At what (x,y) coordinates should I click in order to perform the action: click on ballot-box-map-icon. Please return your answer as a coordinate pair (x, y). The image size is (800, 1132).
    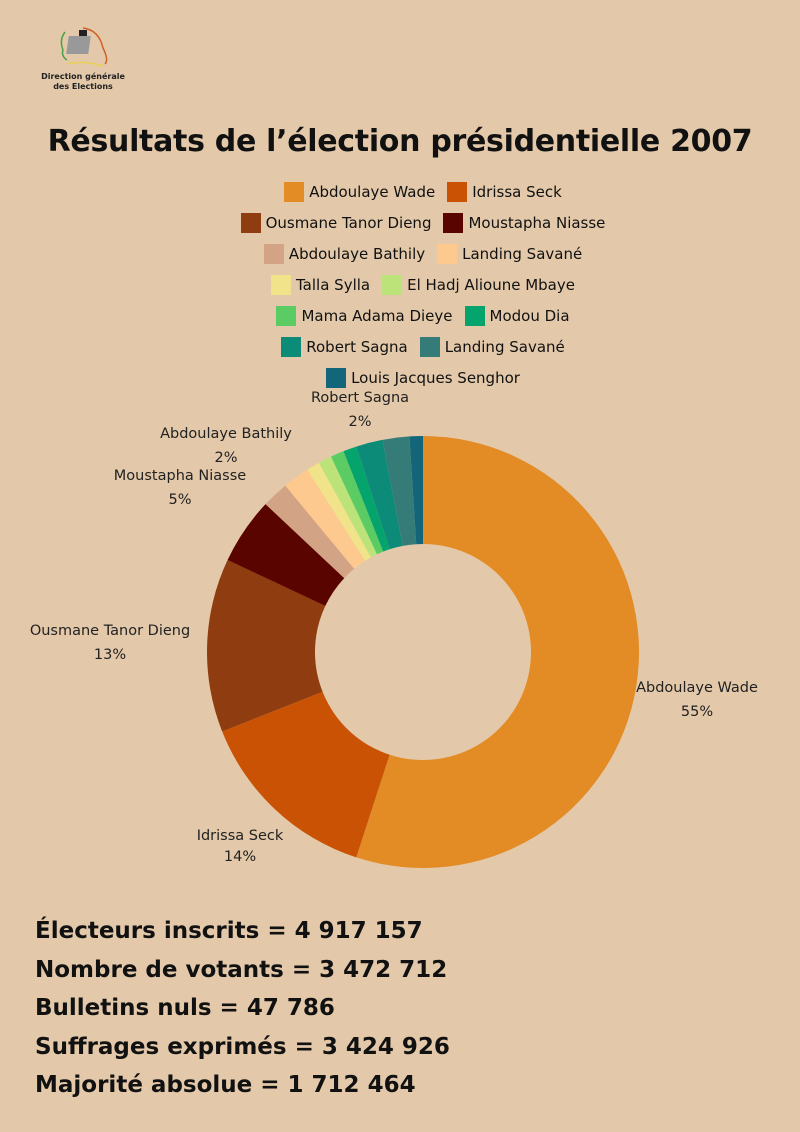
    Looking at the image, I should click on (84, 47).